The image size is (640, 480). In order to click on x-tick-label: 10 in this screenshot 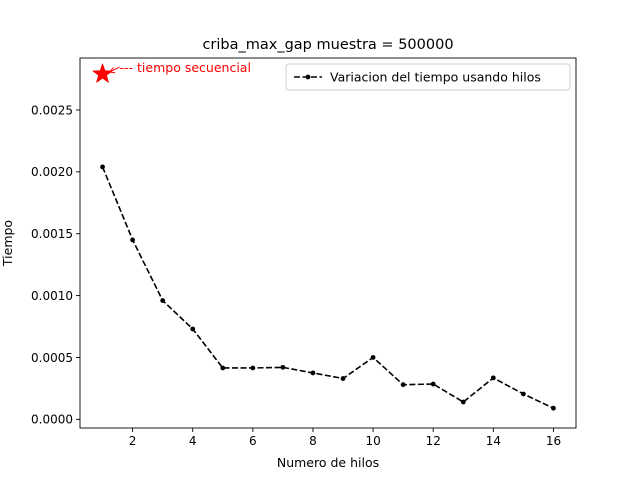, I will do `click(372, 441)`.